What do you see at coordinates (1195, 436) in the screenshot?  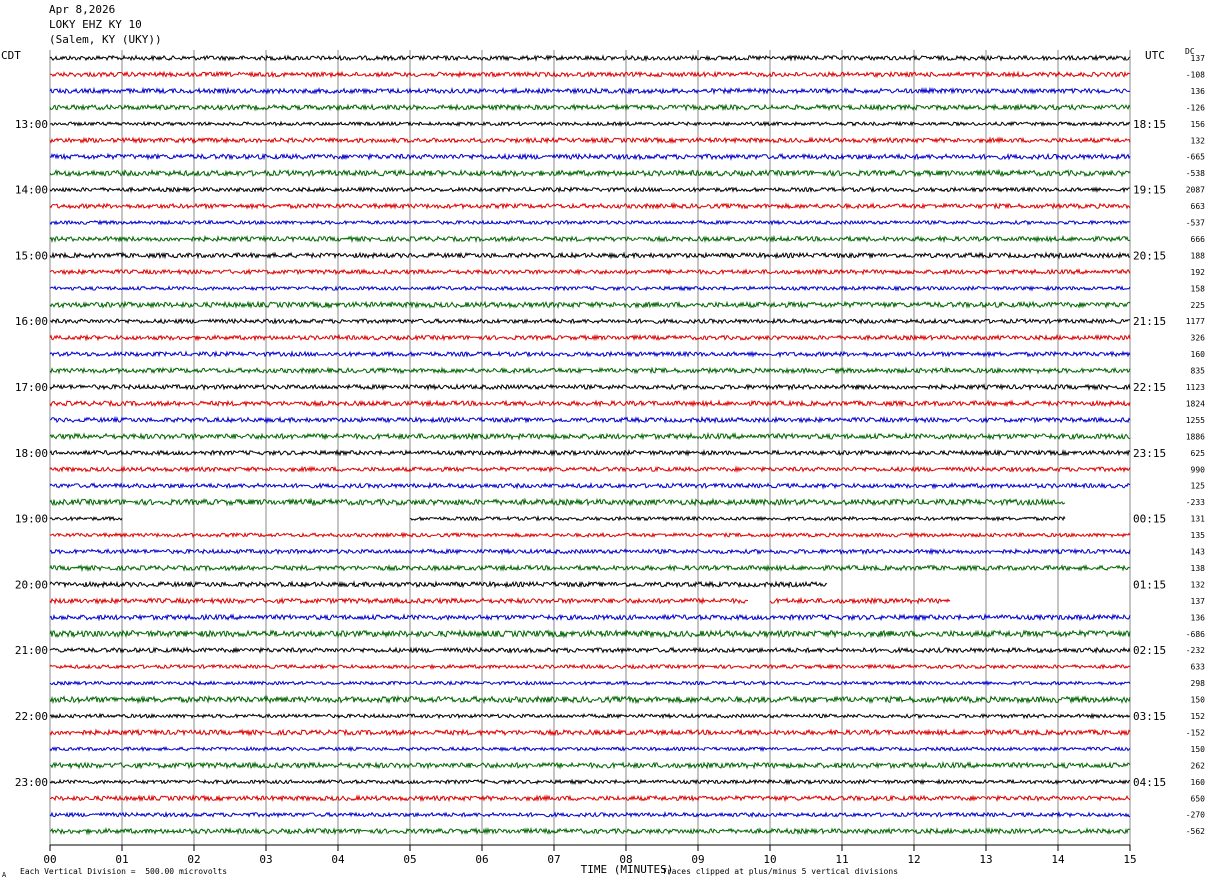 I see `dc-offset-label: 1886` at bounding box center [1195, 436].